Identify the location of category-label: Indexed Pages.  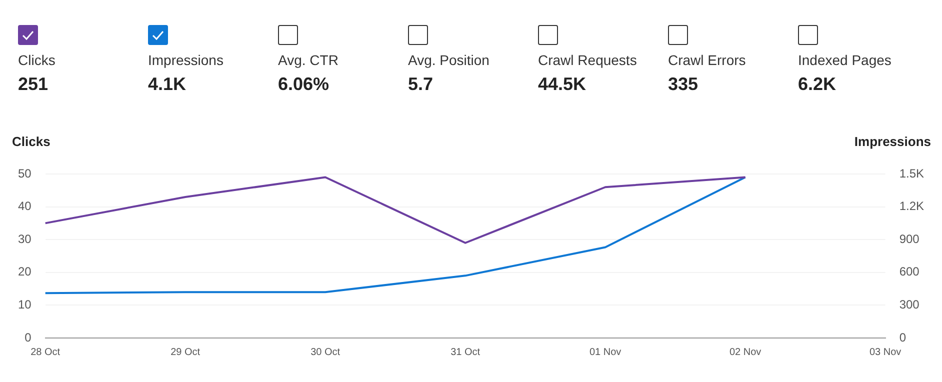
(845, 60).